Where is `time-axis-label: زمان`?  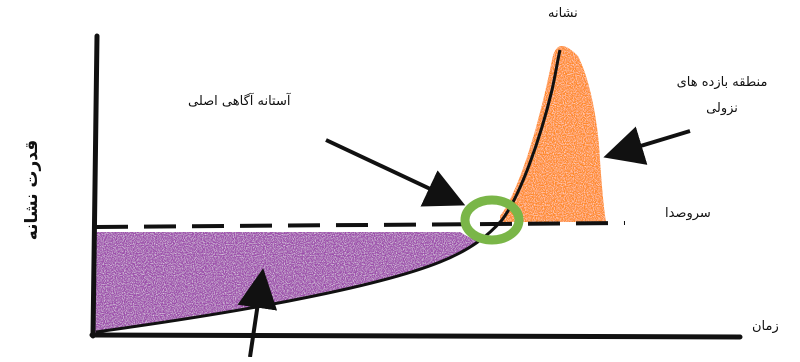
time-axis-label: زمان is located at coordinates (765, 326).